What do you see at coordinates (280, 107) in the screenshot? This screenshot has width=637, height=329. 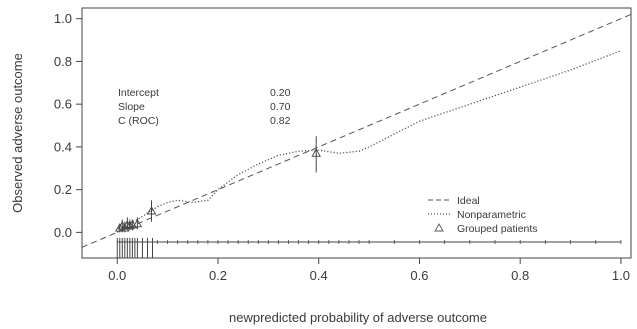 I see `stat-value-slope: 0.70` at bounding box center [280, 107].